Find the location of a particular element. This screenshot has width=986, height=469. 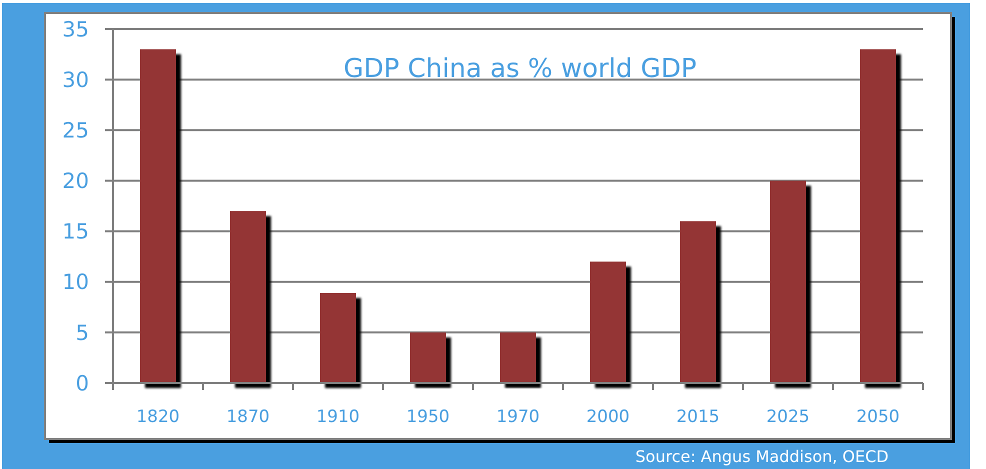

y-tick-label: 15 is located at coordinates (75, 232).